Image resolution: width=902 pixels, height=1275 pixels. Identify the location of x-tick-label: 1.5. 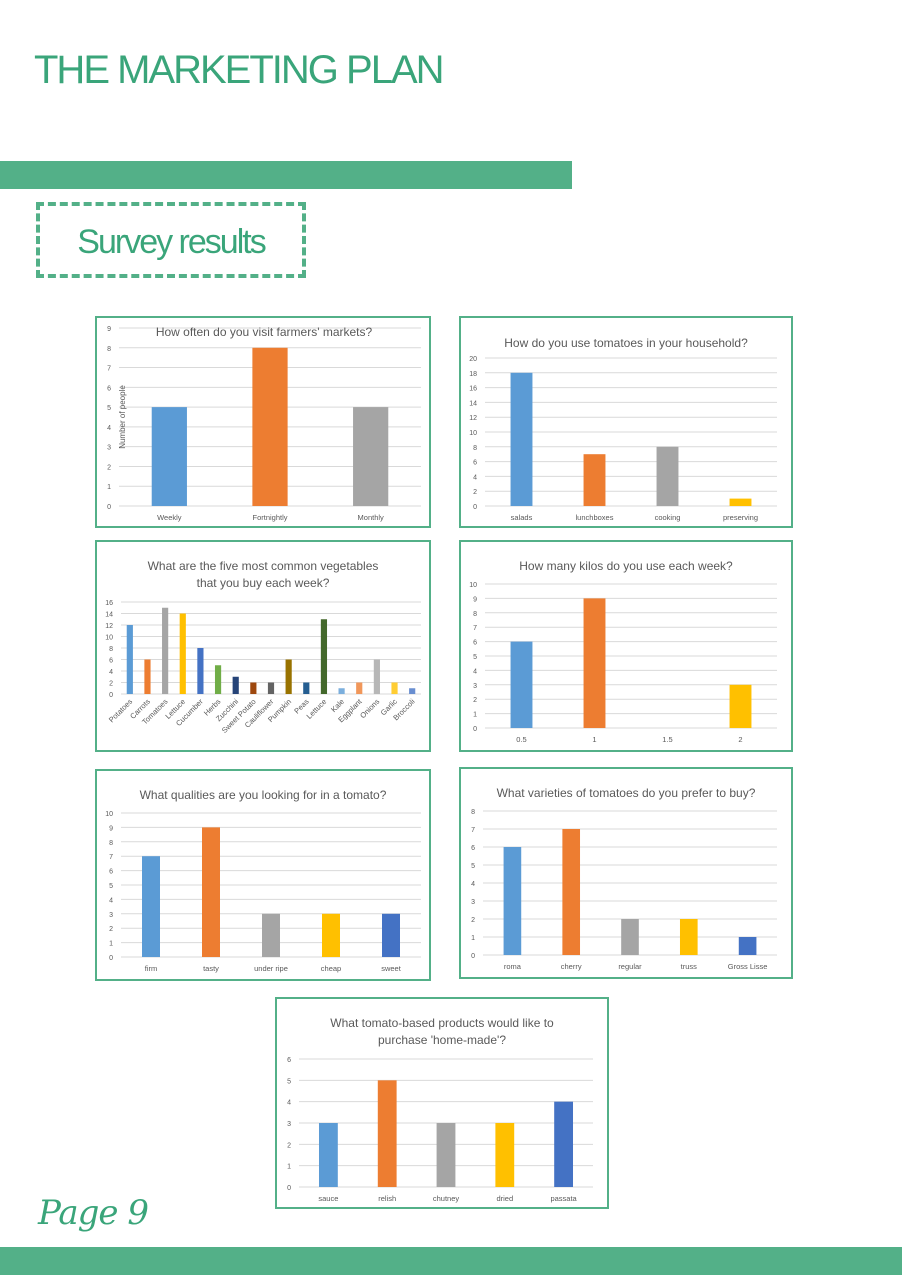
(667, 739).